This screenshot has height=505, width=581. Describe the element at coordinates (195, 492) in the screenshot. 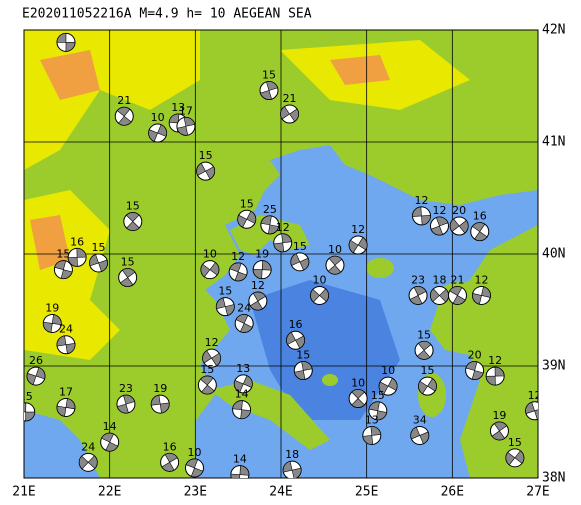

I see `lon-label: 23E` at that location.